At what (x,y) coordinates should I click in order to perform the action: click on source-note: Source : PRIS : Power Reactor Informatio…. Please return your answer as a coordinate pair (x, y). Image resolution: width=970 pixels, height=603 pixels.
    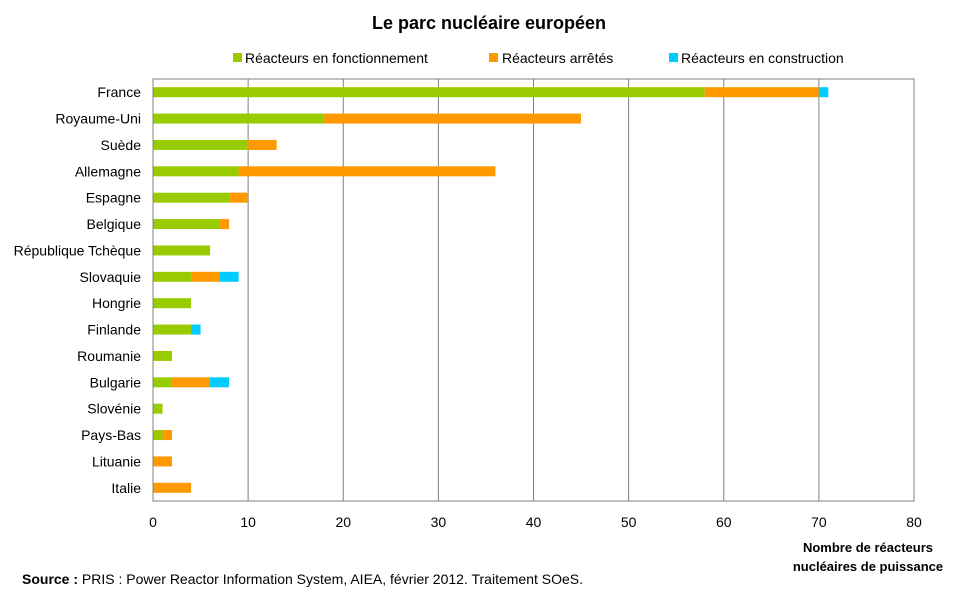
    Looking at the image, I should click on (302, 579).